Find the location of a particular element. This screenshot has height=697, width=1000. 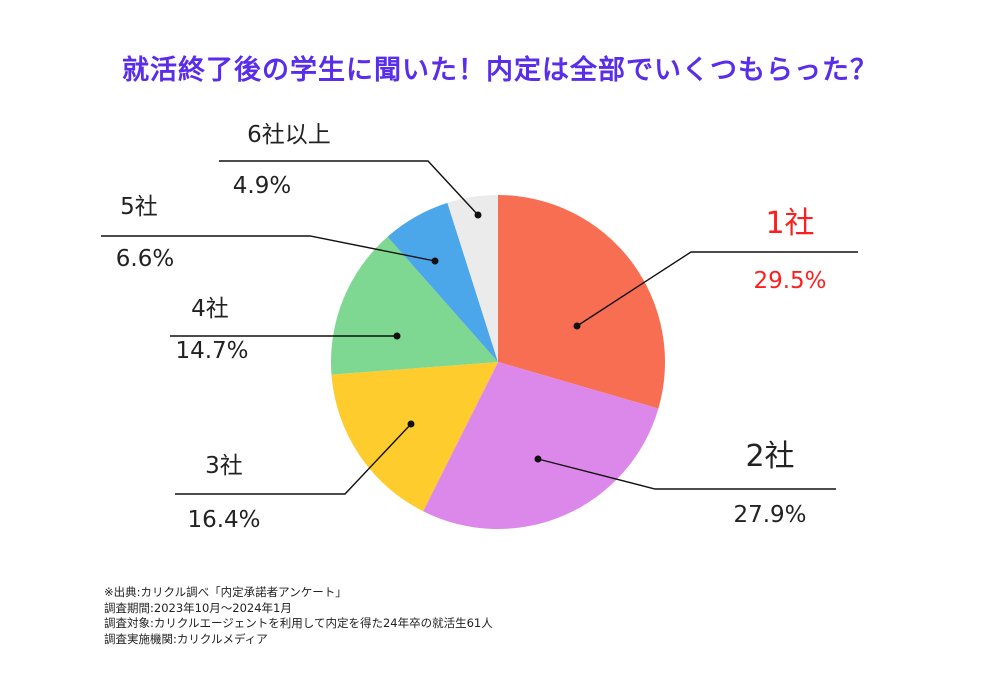

slice-value-5: 6.6% is located at coordinates (145, 259).